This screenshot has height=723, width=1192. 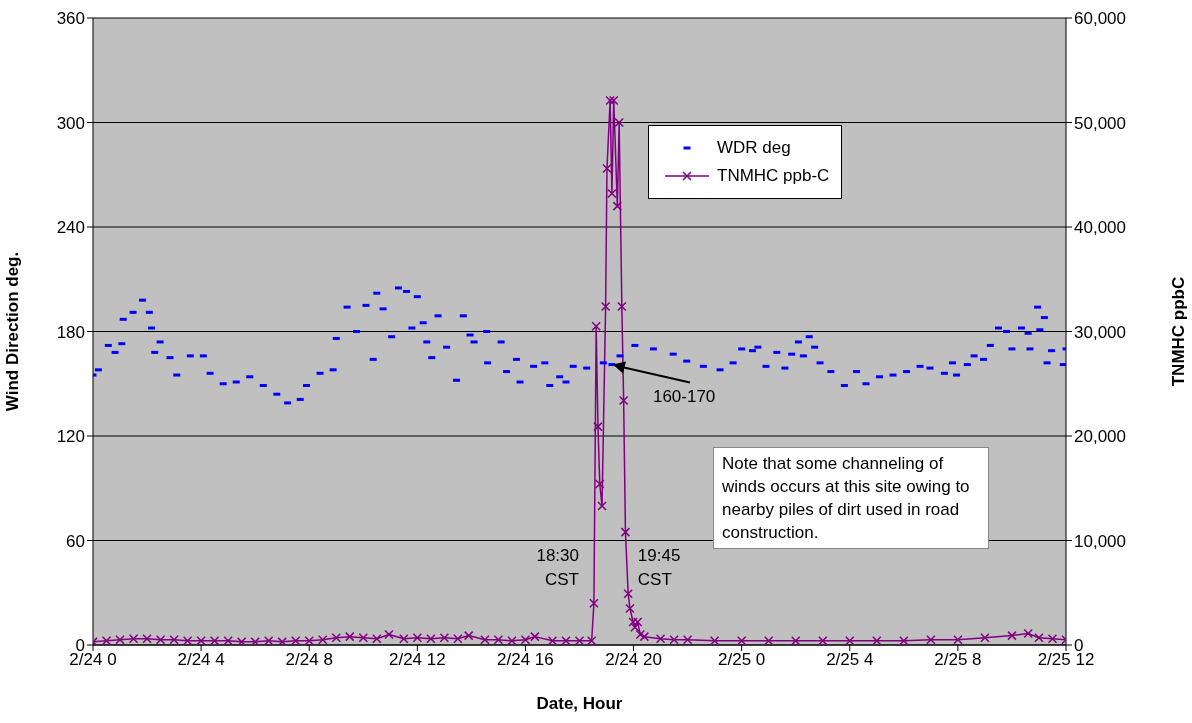 What do you see at coordinates (1100, 437) in the screenshot?
I see `y2-tick-label: 20,000` at bounding box center [1100, 437].